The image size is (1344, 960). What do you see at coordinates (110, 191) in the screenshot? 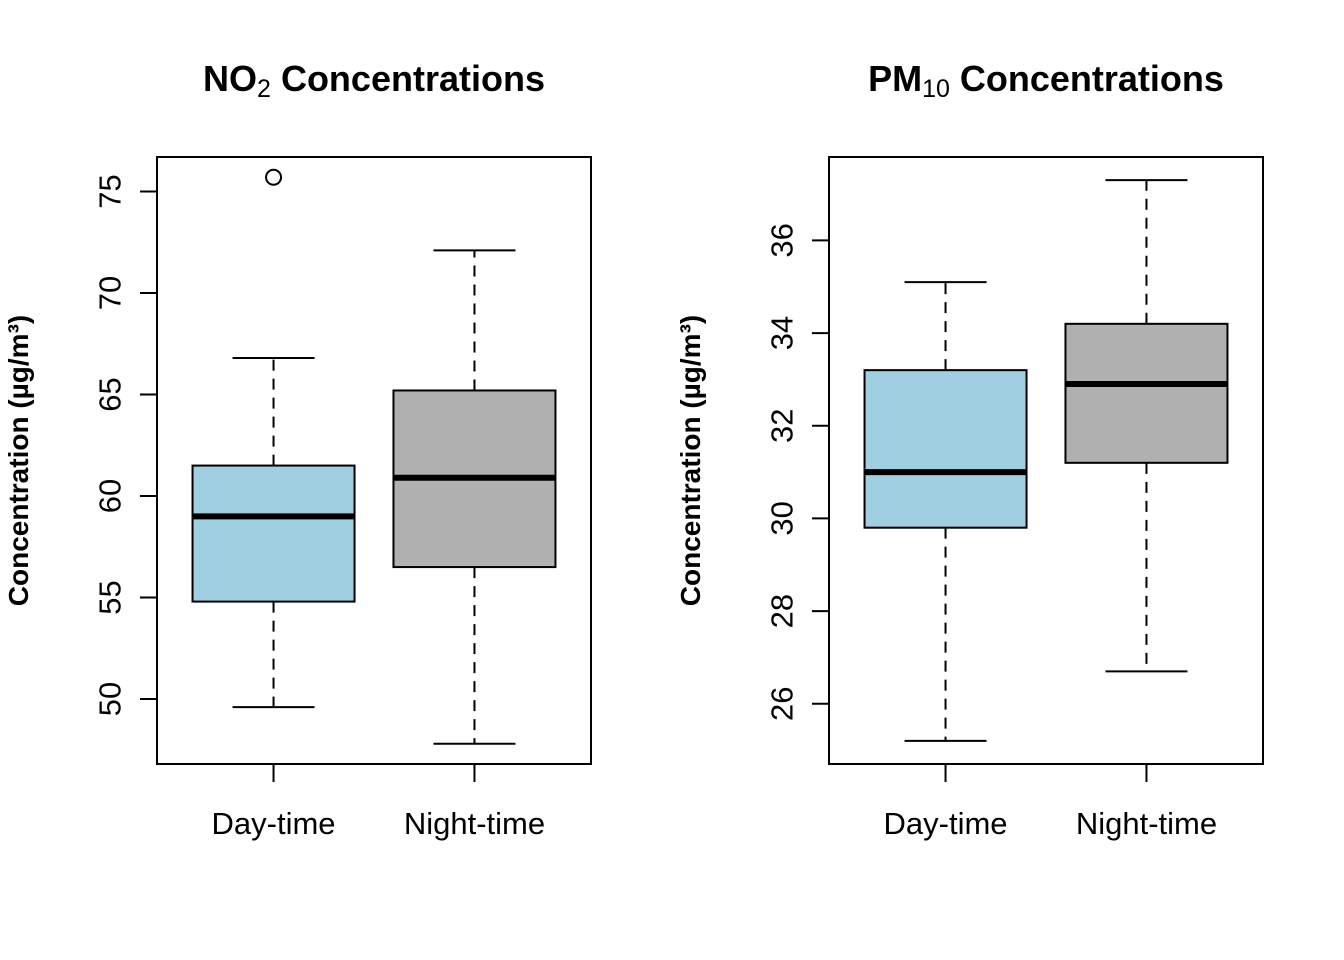
I see `y-tick-label: 75` at bounding box center [110, 191].